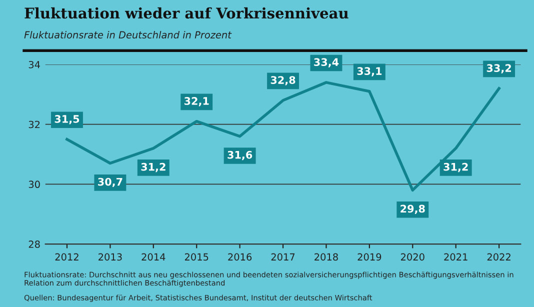 The height and width of the screenshot is (307, 534). What do you see at coordinates (110, 183) in the screenshot?
I see `data-label: 30,7` at bounding box center [110, 183].